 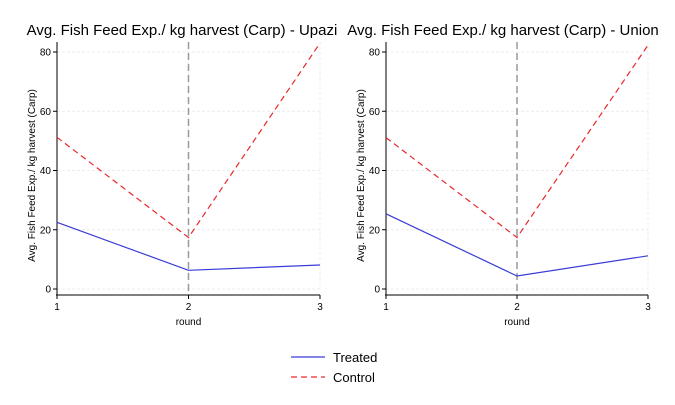 I want to click on legend-label-treated: Treated, so click(x=355, y=357).